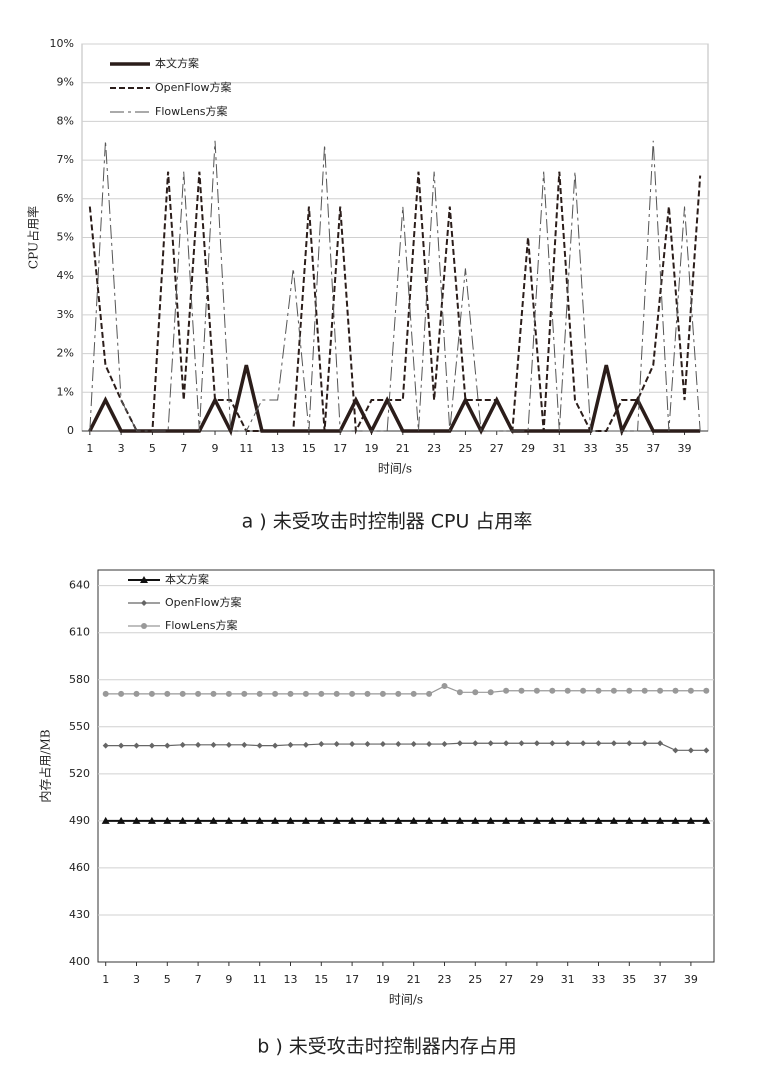 This screenshot has width=774, height=1074. Describe the element at coordinates (65, 237) in the screenshot. I see `y-tick-label: 5%` at that location.